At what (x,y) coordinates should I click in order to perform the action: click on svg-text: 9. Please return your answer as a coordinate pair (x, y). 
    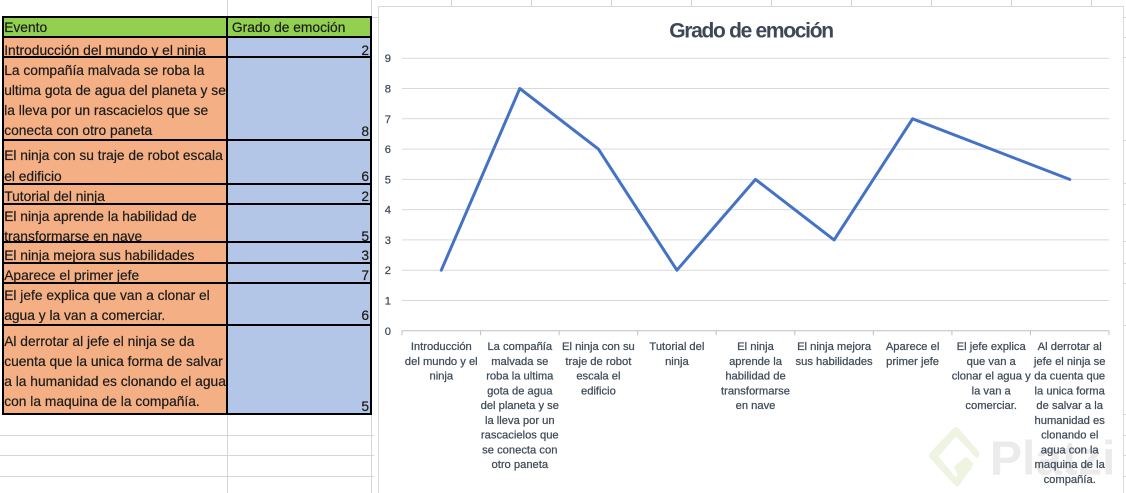
    Looking at the image, I should click on (388, 59).